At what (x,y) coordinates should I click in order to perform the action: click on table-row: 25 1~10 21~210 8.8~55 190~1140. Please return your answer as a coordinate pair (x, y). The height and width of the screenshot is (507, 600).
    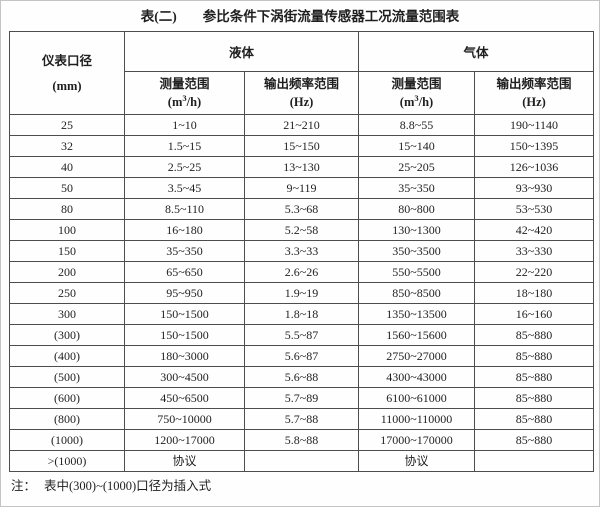
    Looking at the image, I should click on (302, 125).